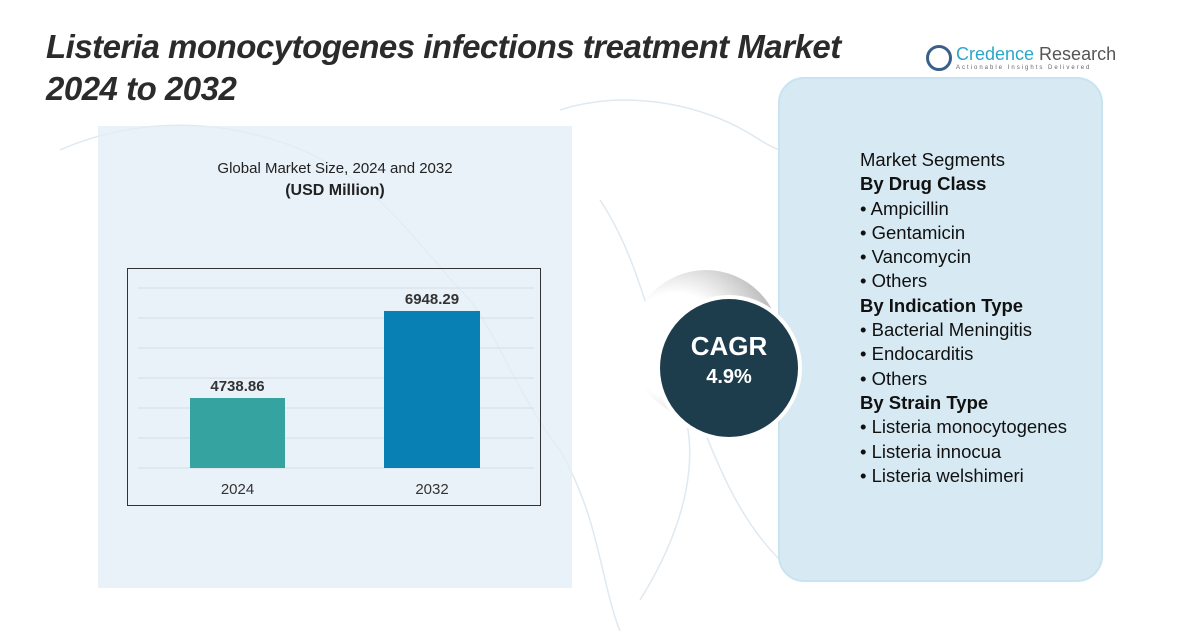 This screenshot has height=631, width=1182. What do you see at coordinates (432, 299) in the screenshot?
I see `data-label: 6948.29` at bounding box center [432, 299].